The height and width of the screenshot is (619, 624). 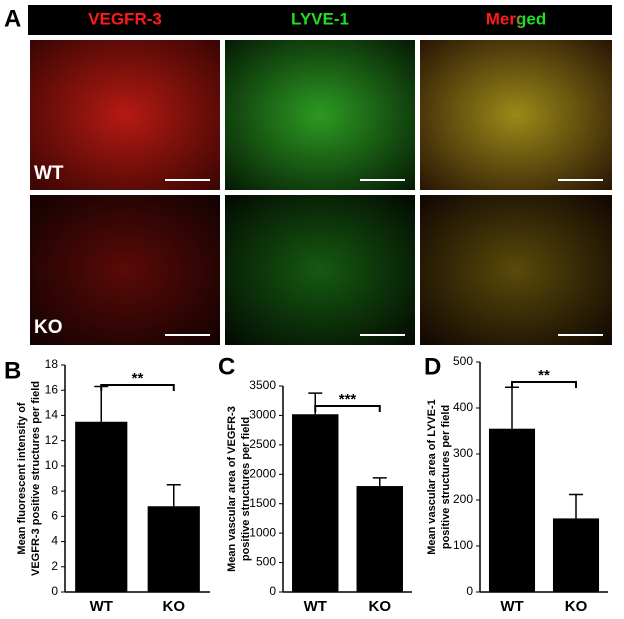 What do you see at coordinates (52, 415) in the screenshot?
I see `y-tick-label: 14` at bounding box center [52, 415].